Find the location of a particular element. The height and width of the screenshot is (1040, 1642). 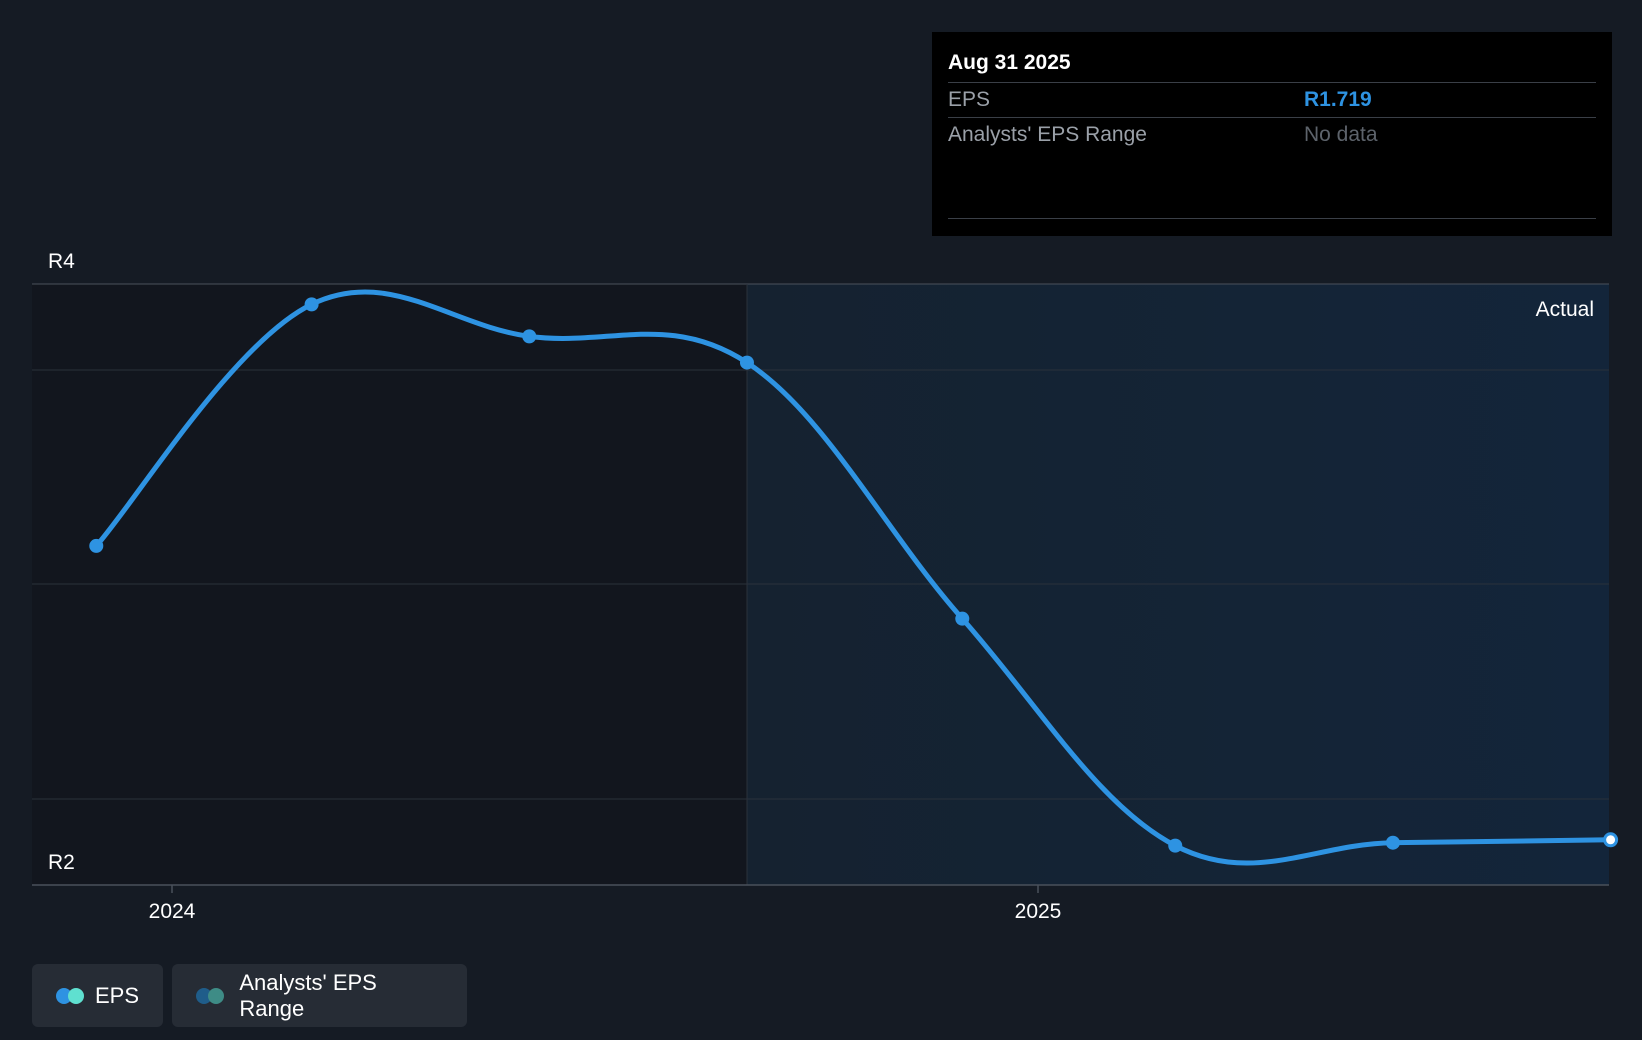

x-tick-label: 2025 is located at coordinates (1038, 911).